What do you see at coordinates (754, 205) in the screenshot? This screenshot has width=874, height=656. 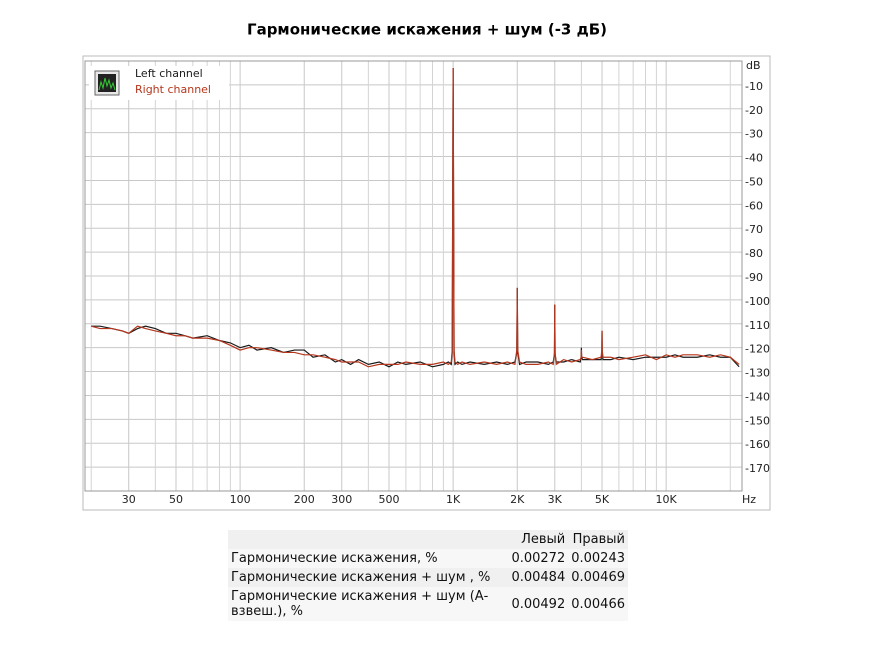 I see `y-tick-label: -60` at bounding box center [754, 205].